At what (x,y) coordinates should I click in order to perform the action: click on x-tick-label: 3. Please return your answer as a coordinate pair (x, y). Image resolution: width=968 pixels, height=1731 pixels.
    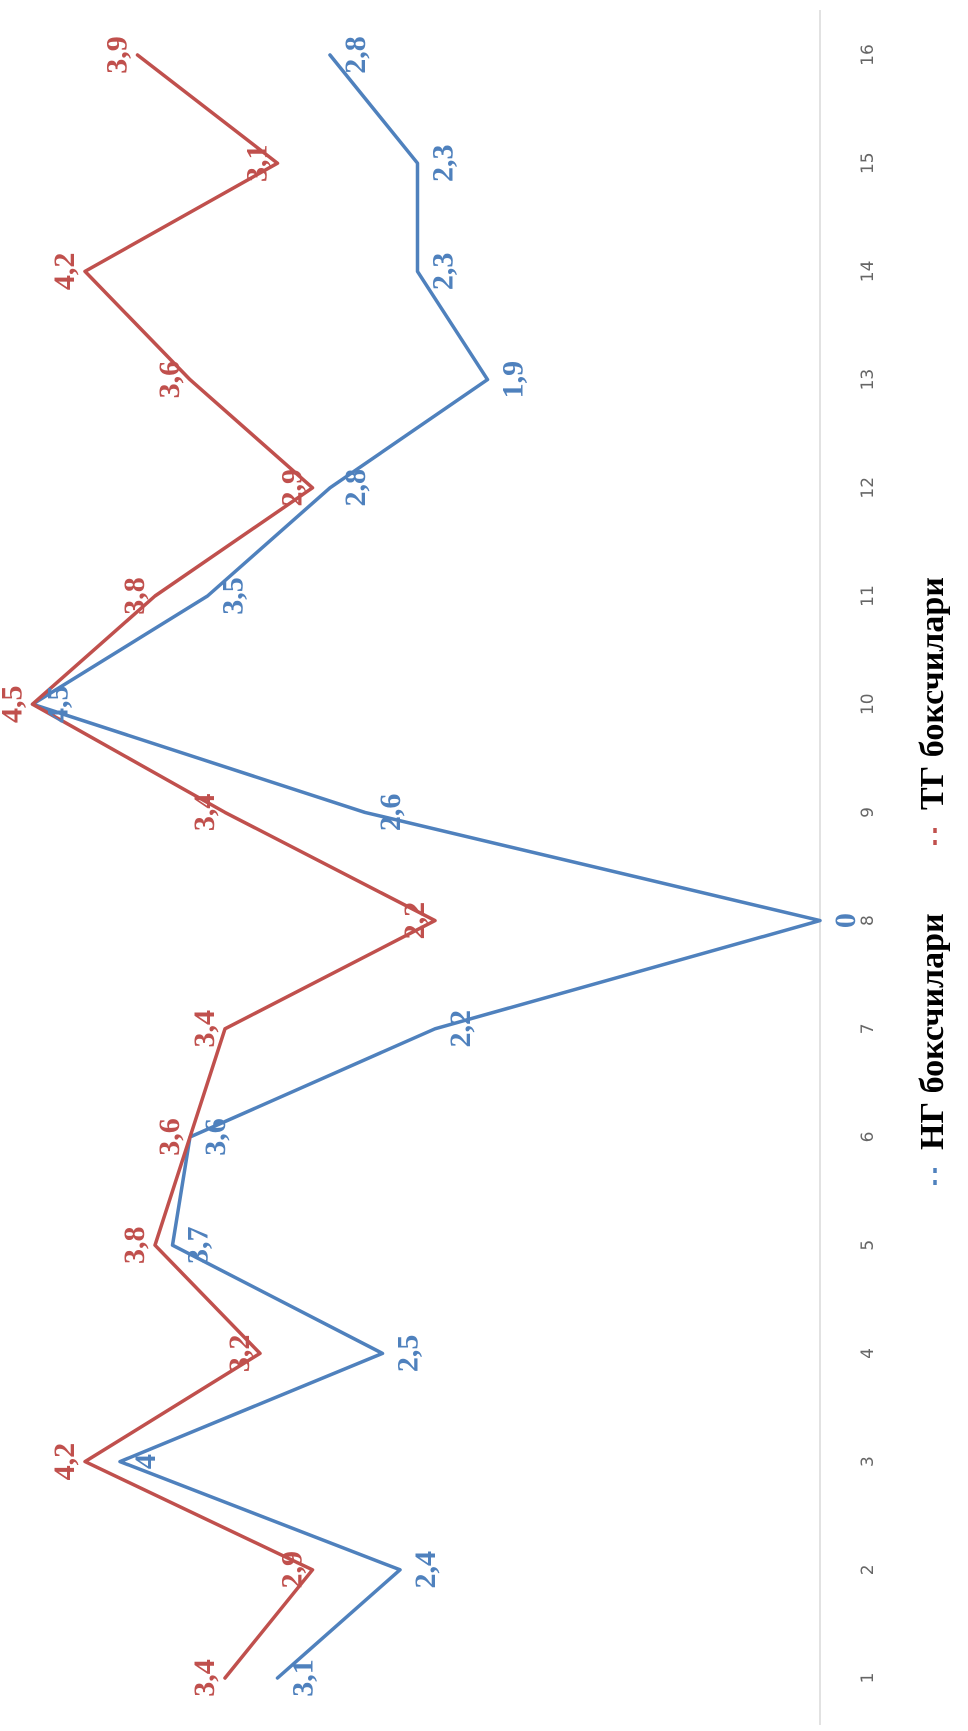
    Looking at the image, I should click on (868, 1461).